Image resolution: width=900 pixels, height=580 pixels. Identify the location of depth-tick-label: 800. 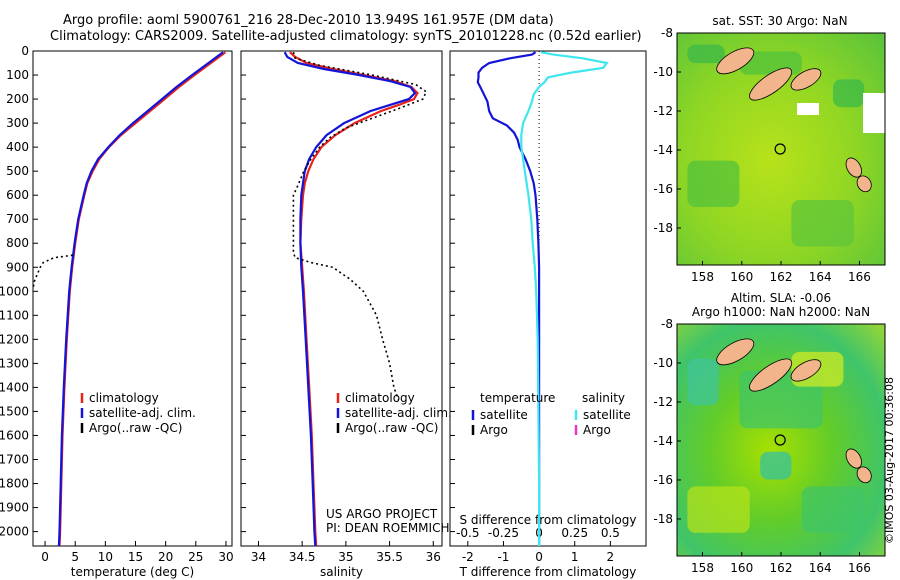
(17, 243).